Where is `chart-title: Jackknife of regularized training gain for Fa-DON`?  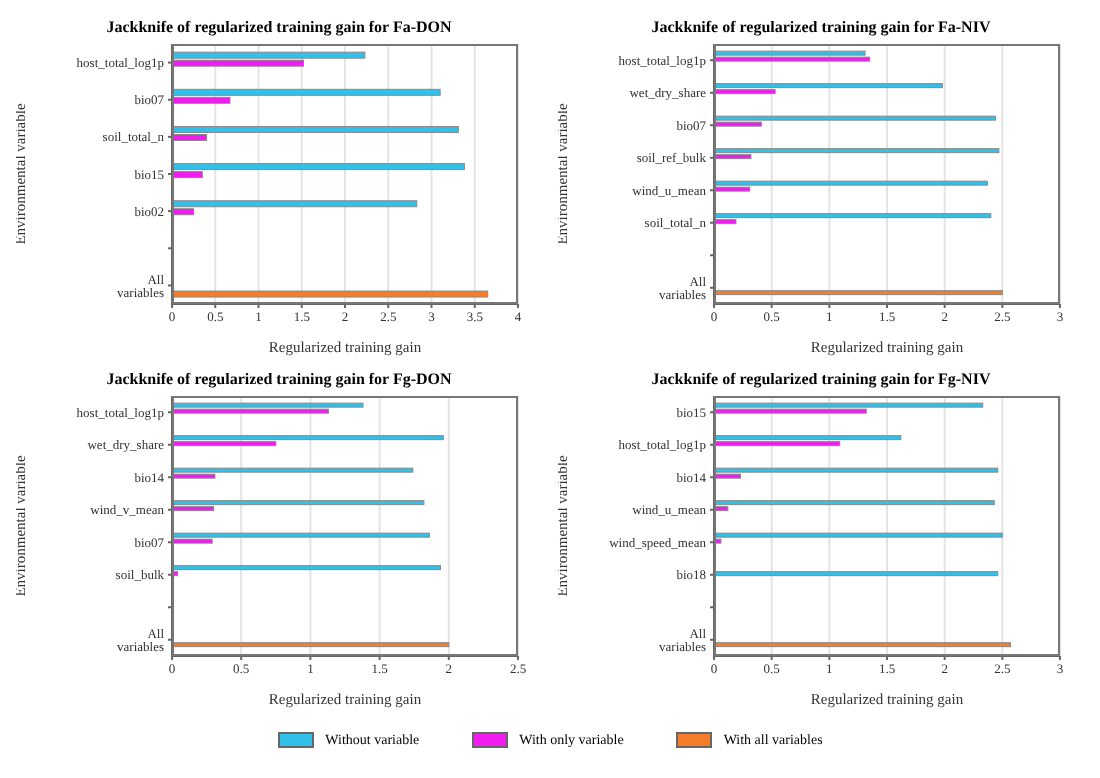 chart-title: Jackknife of regularized training gain for Fa-DON is located at coordinates (279, 28).